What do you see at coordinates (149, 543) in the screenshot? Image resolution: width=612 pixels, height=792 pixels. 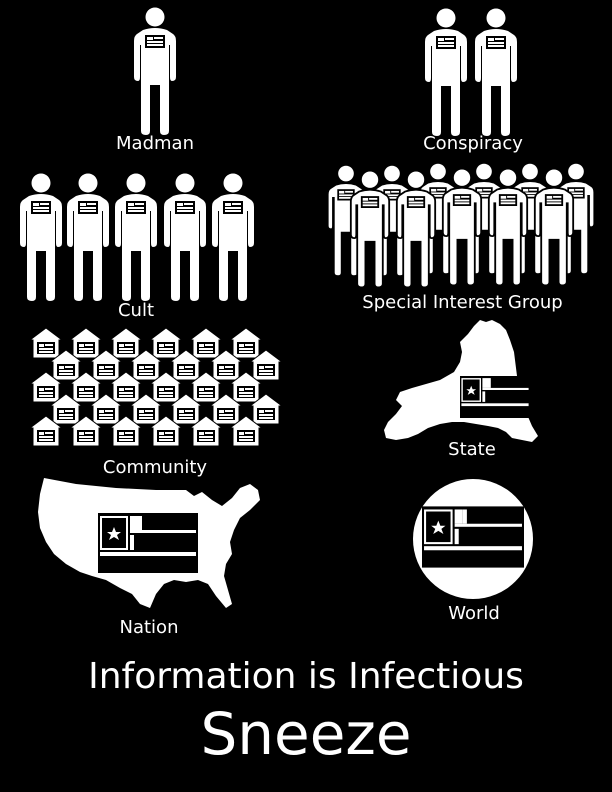 I see `nation-map` at bounding box center [149, 543].